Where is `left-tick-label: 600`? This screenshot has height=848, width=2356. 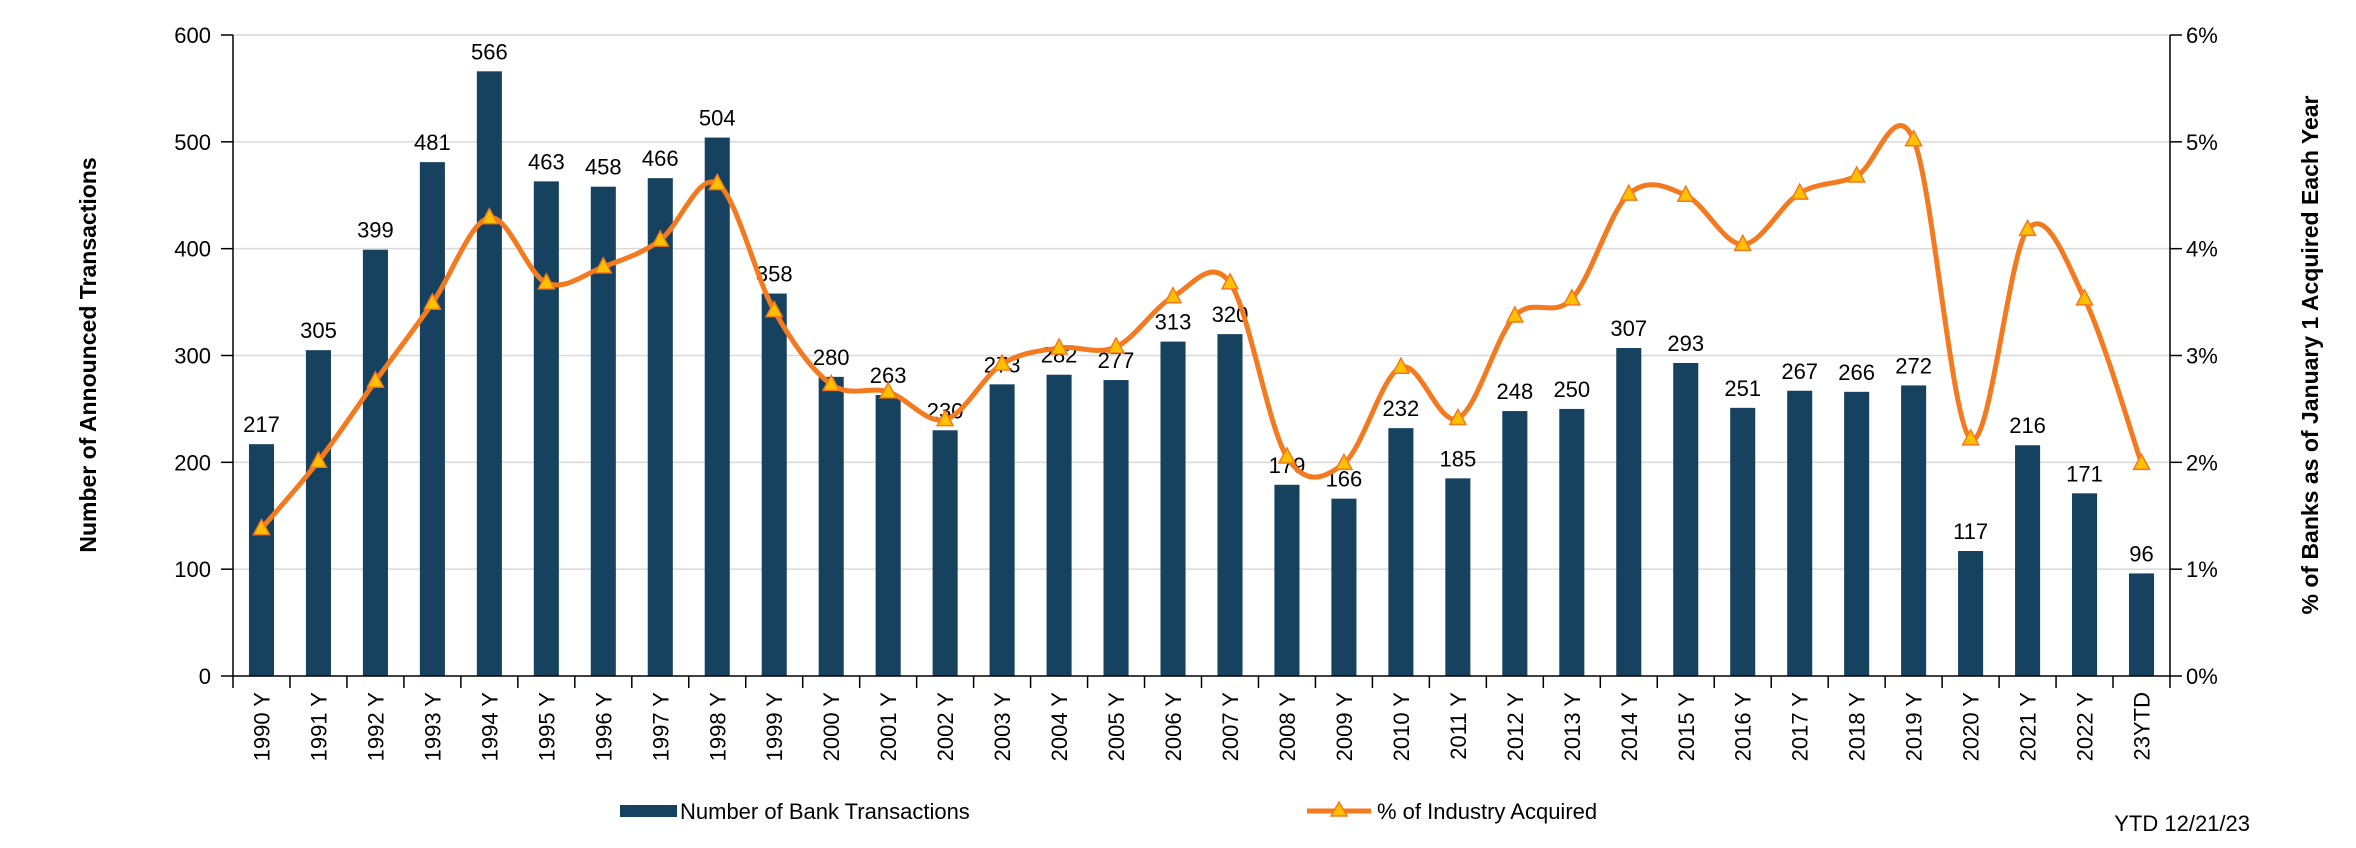
left-tick-label: 600 is located at coordinates (192, 35).